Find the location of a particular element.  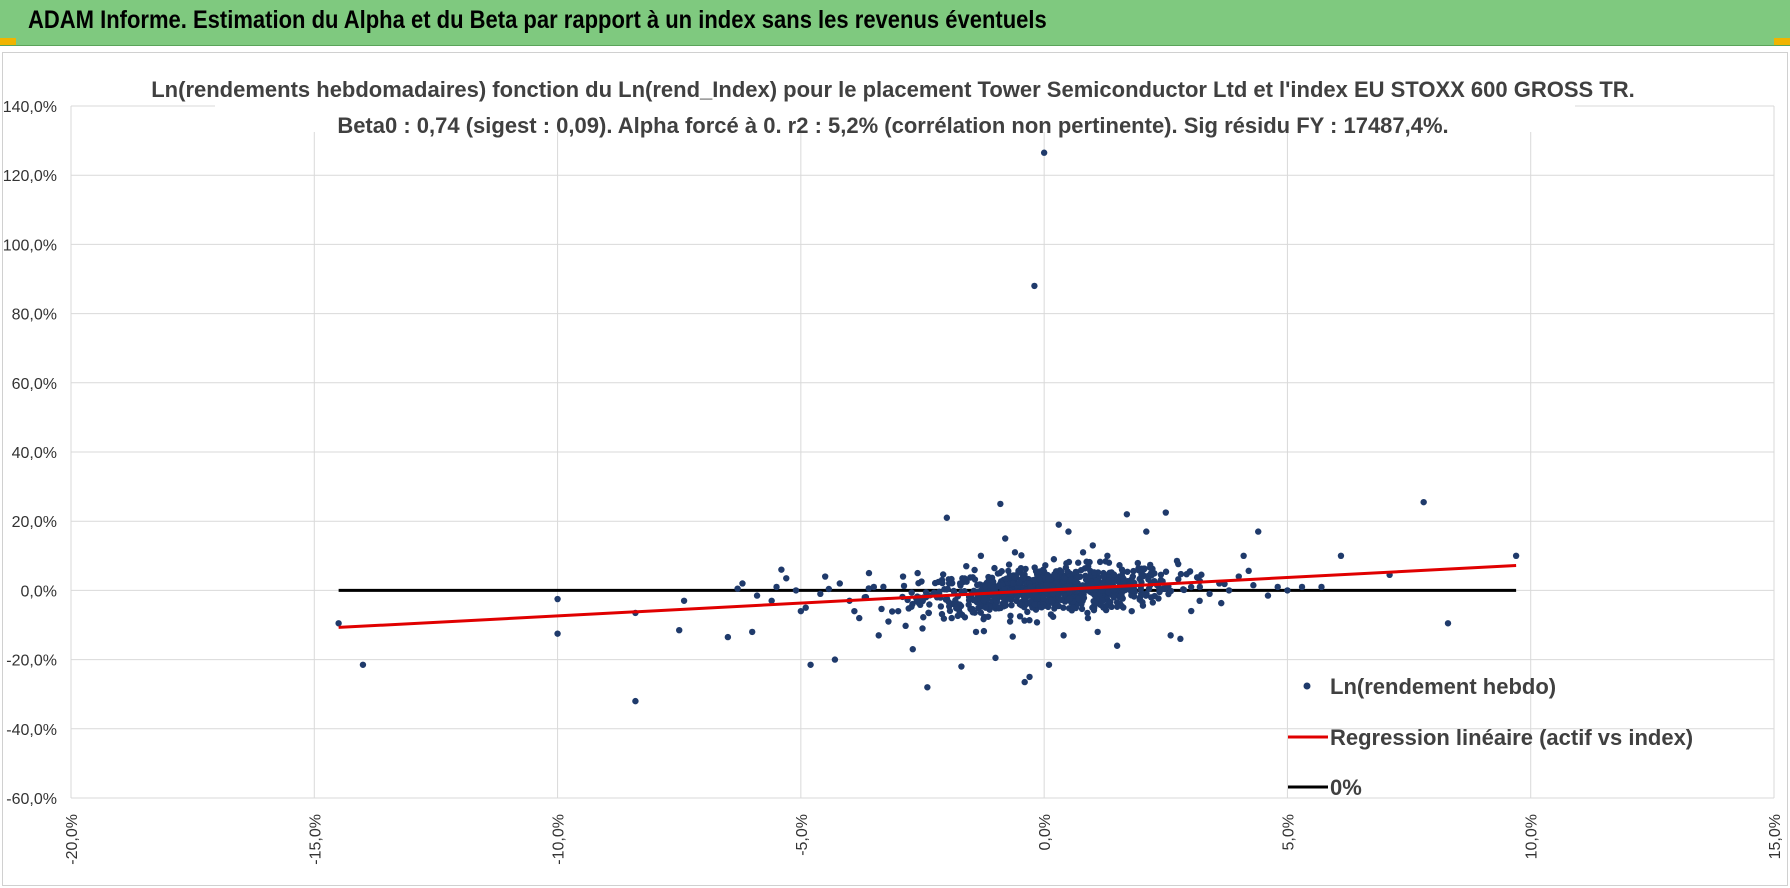

x-tick-label: 10,0% is located at coordinates (1532, 836).